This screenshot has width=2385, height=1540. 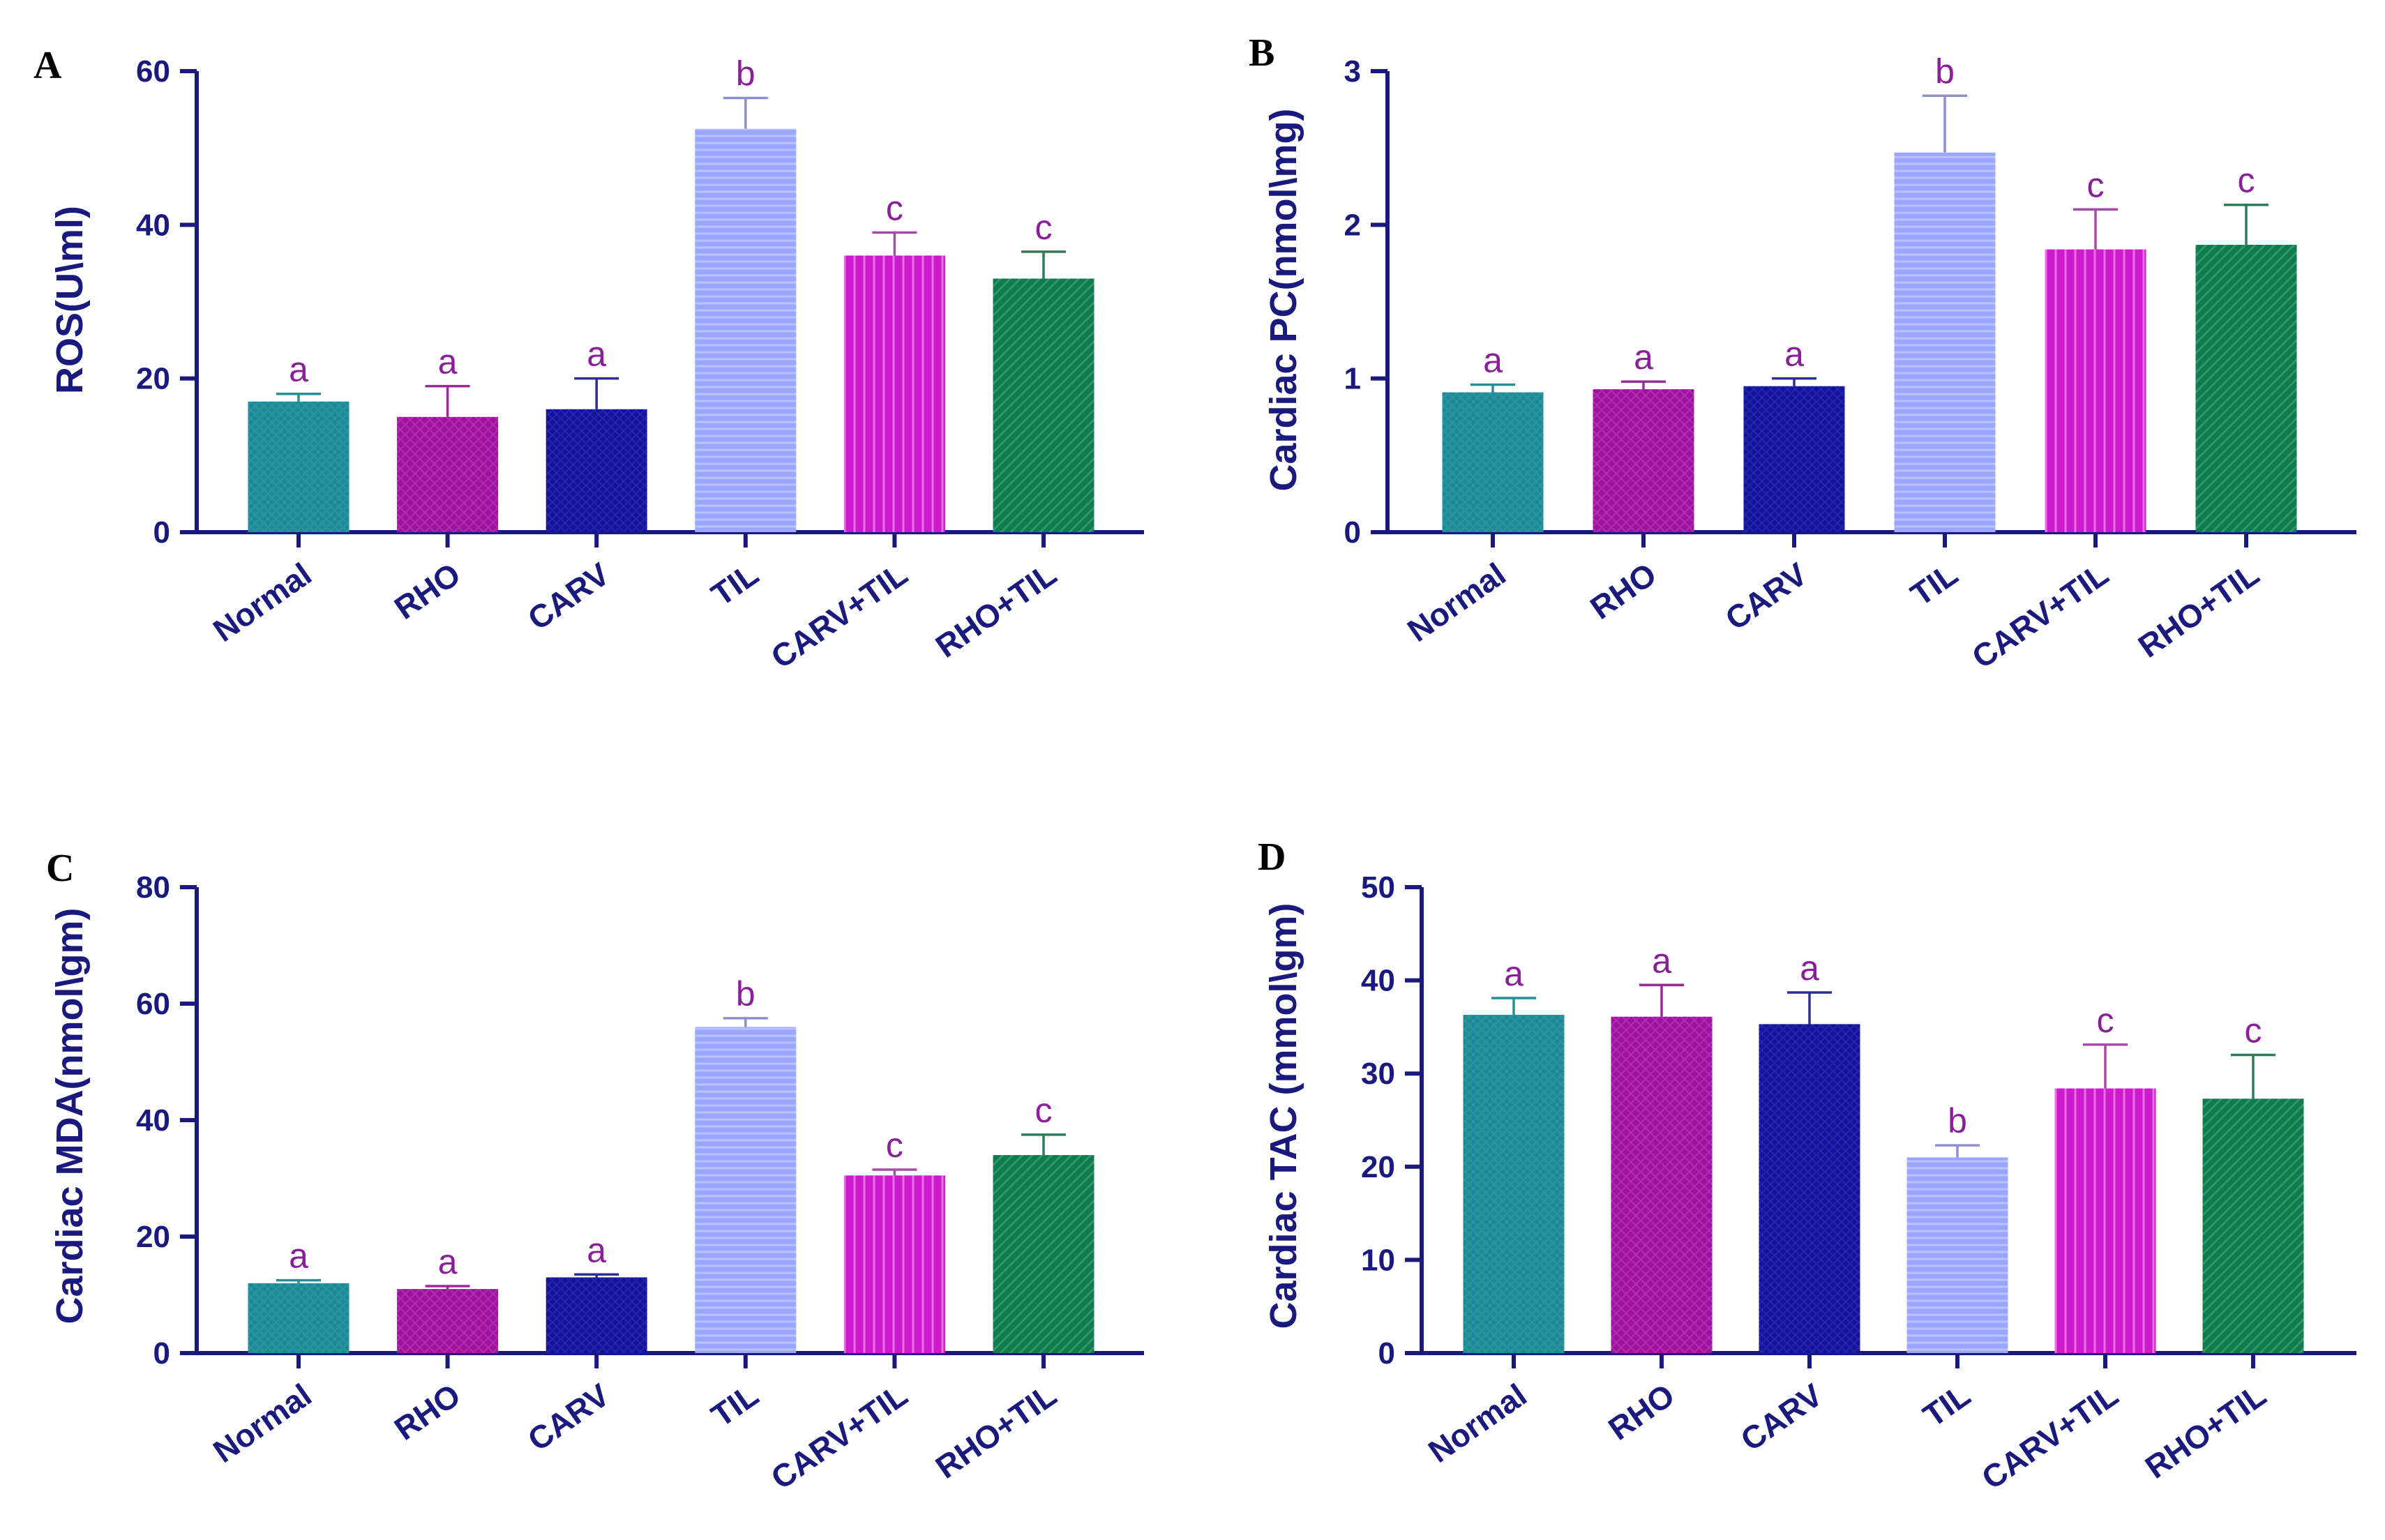 What do you see at coordinates (1261, 53) in the screenshot?
I see `panel-letter: B` at bounding box center [1261, 53].